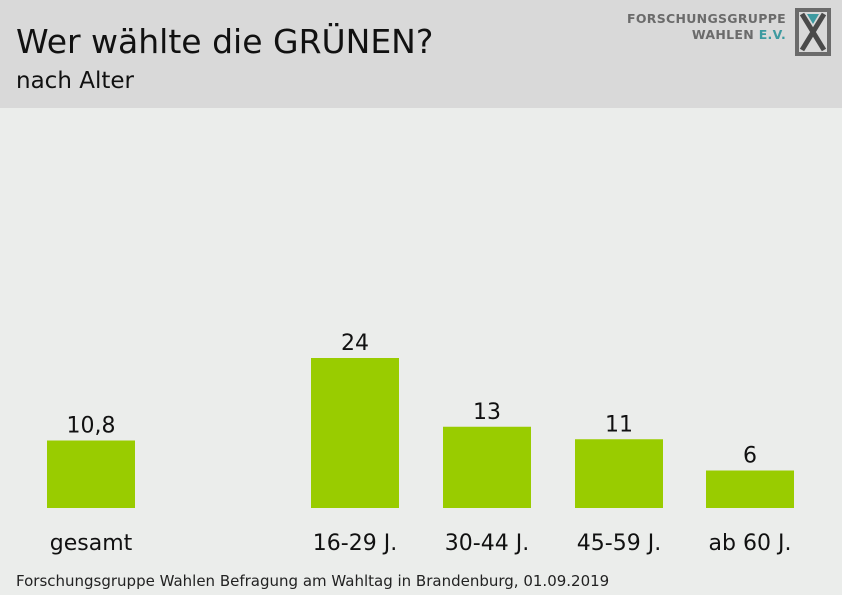 The height and width of the screenshot is (595, 842). What do you see at coordinates (813, 32) in the screenshot?
I see `x-ballot-icon` at bounding box center [813, 32].